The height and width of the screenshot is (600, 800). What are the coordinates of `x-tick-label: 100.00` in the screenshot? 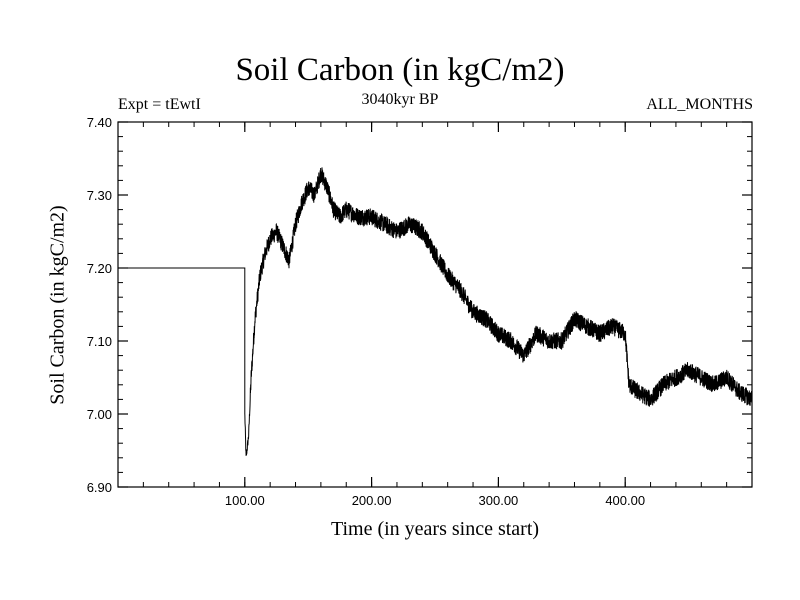 It's located at (245, 500).